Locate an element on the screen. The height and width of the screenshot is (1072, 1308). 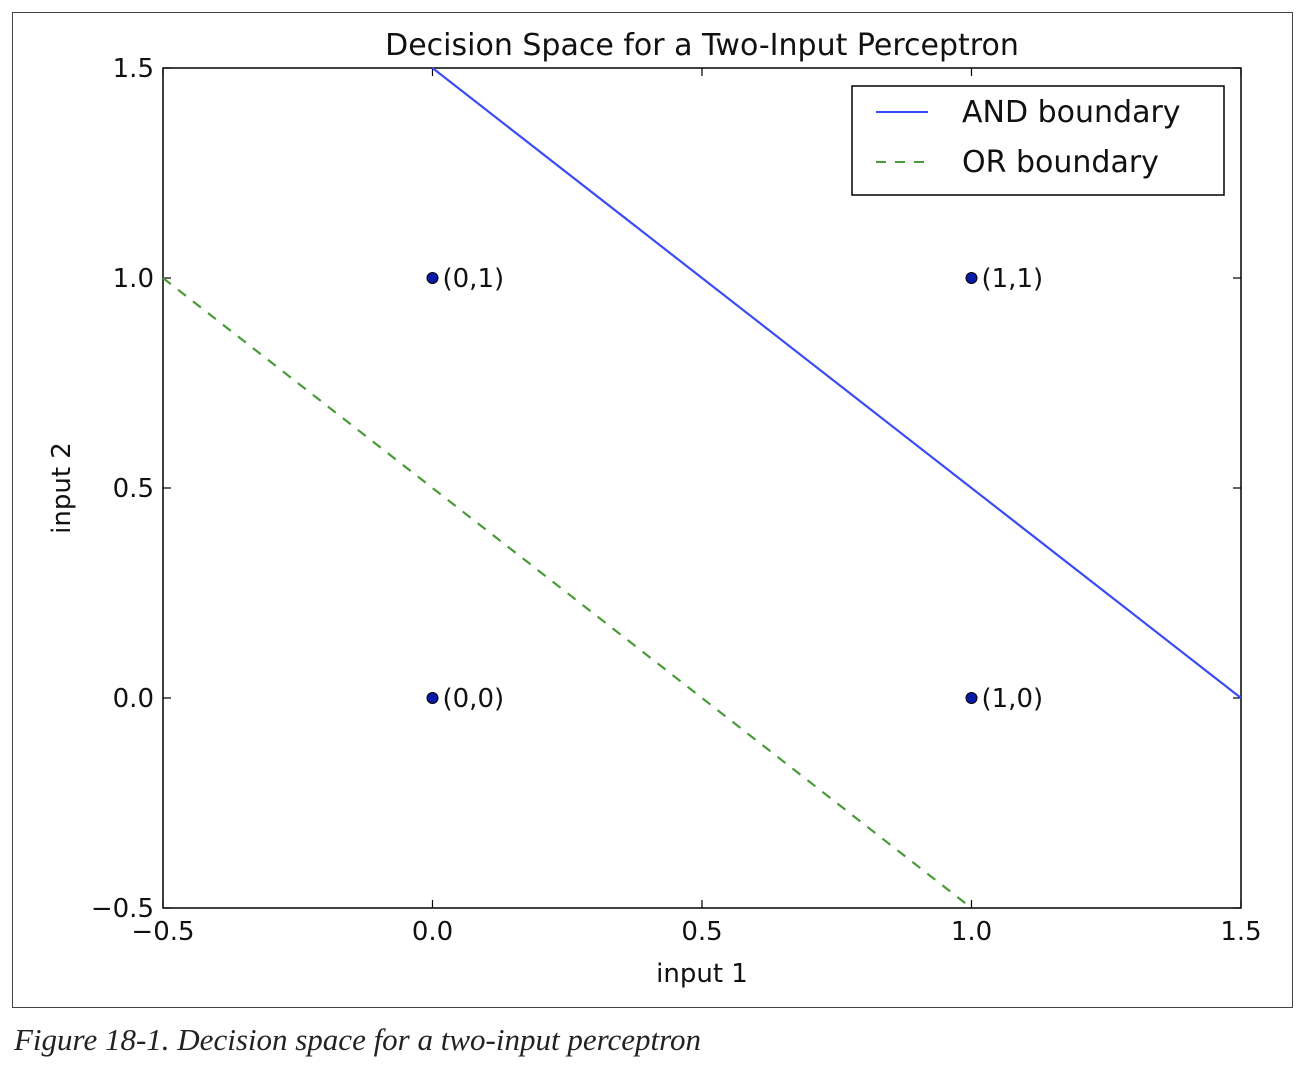
y-tick-label: −0.5 is located at coordinates (122, 909).